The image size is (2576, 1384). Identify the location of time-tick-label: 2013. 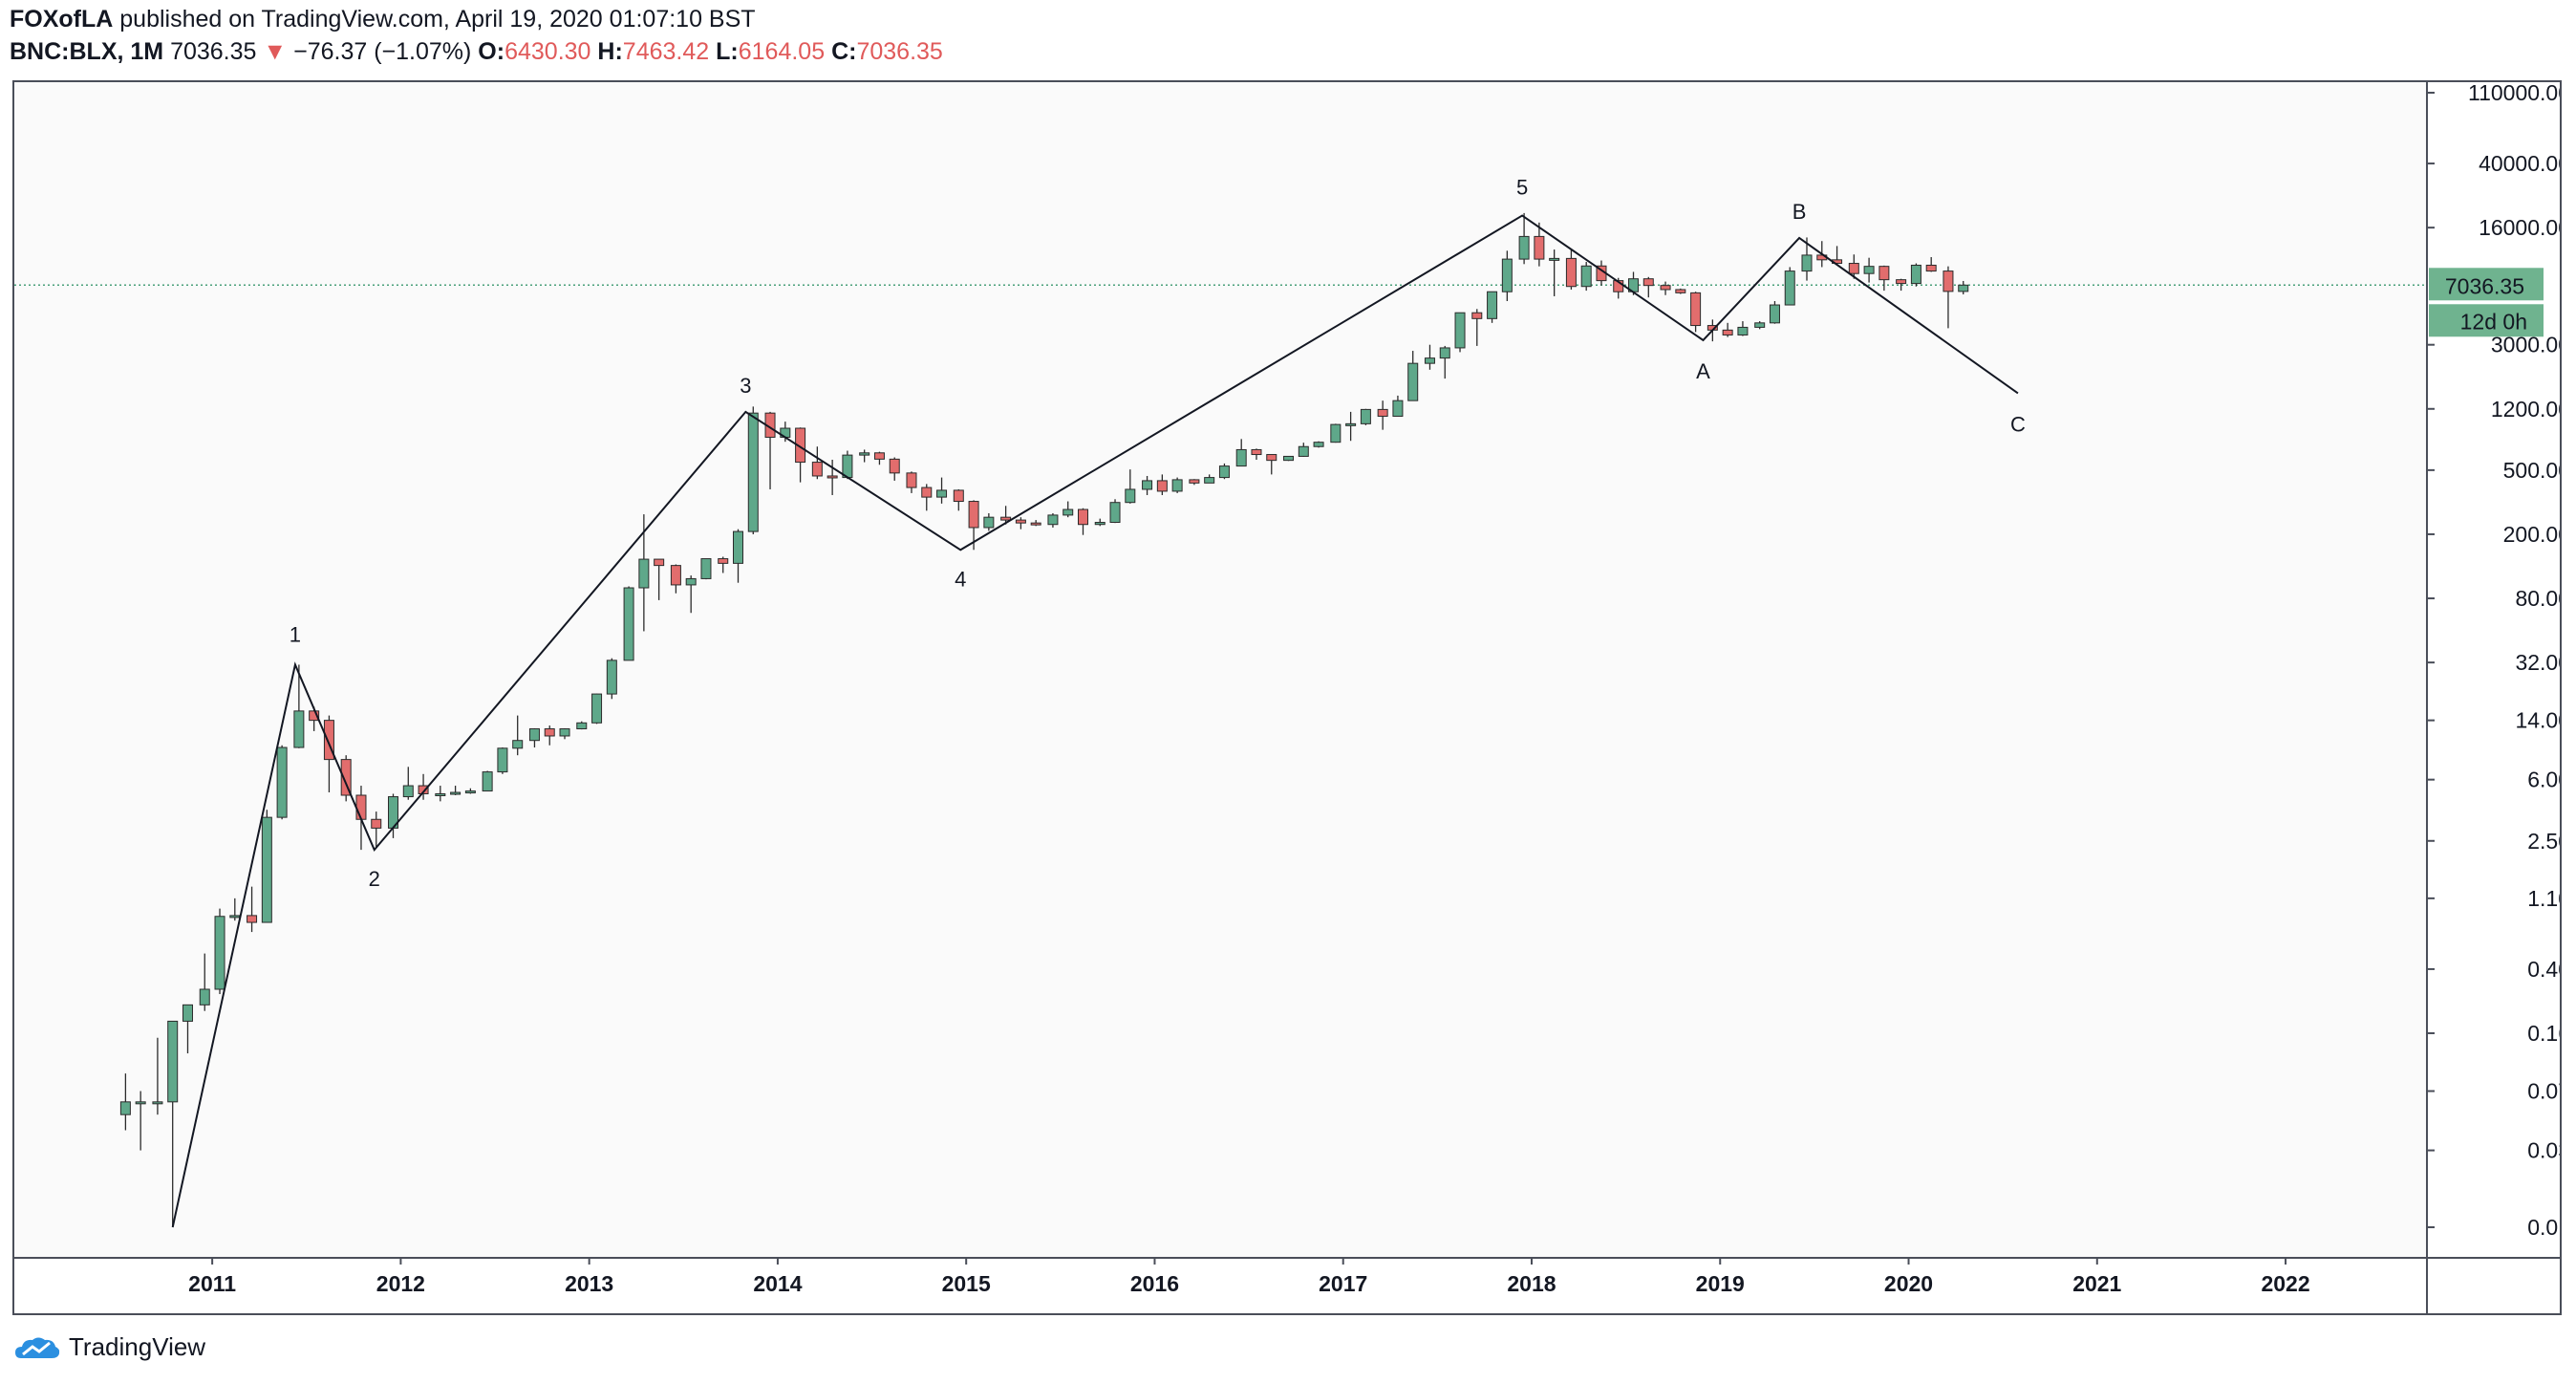
(589, 1283).